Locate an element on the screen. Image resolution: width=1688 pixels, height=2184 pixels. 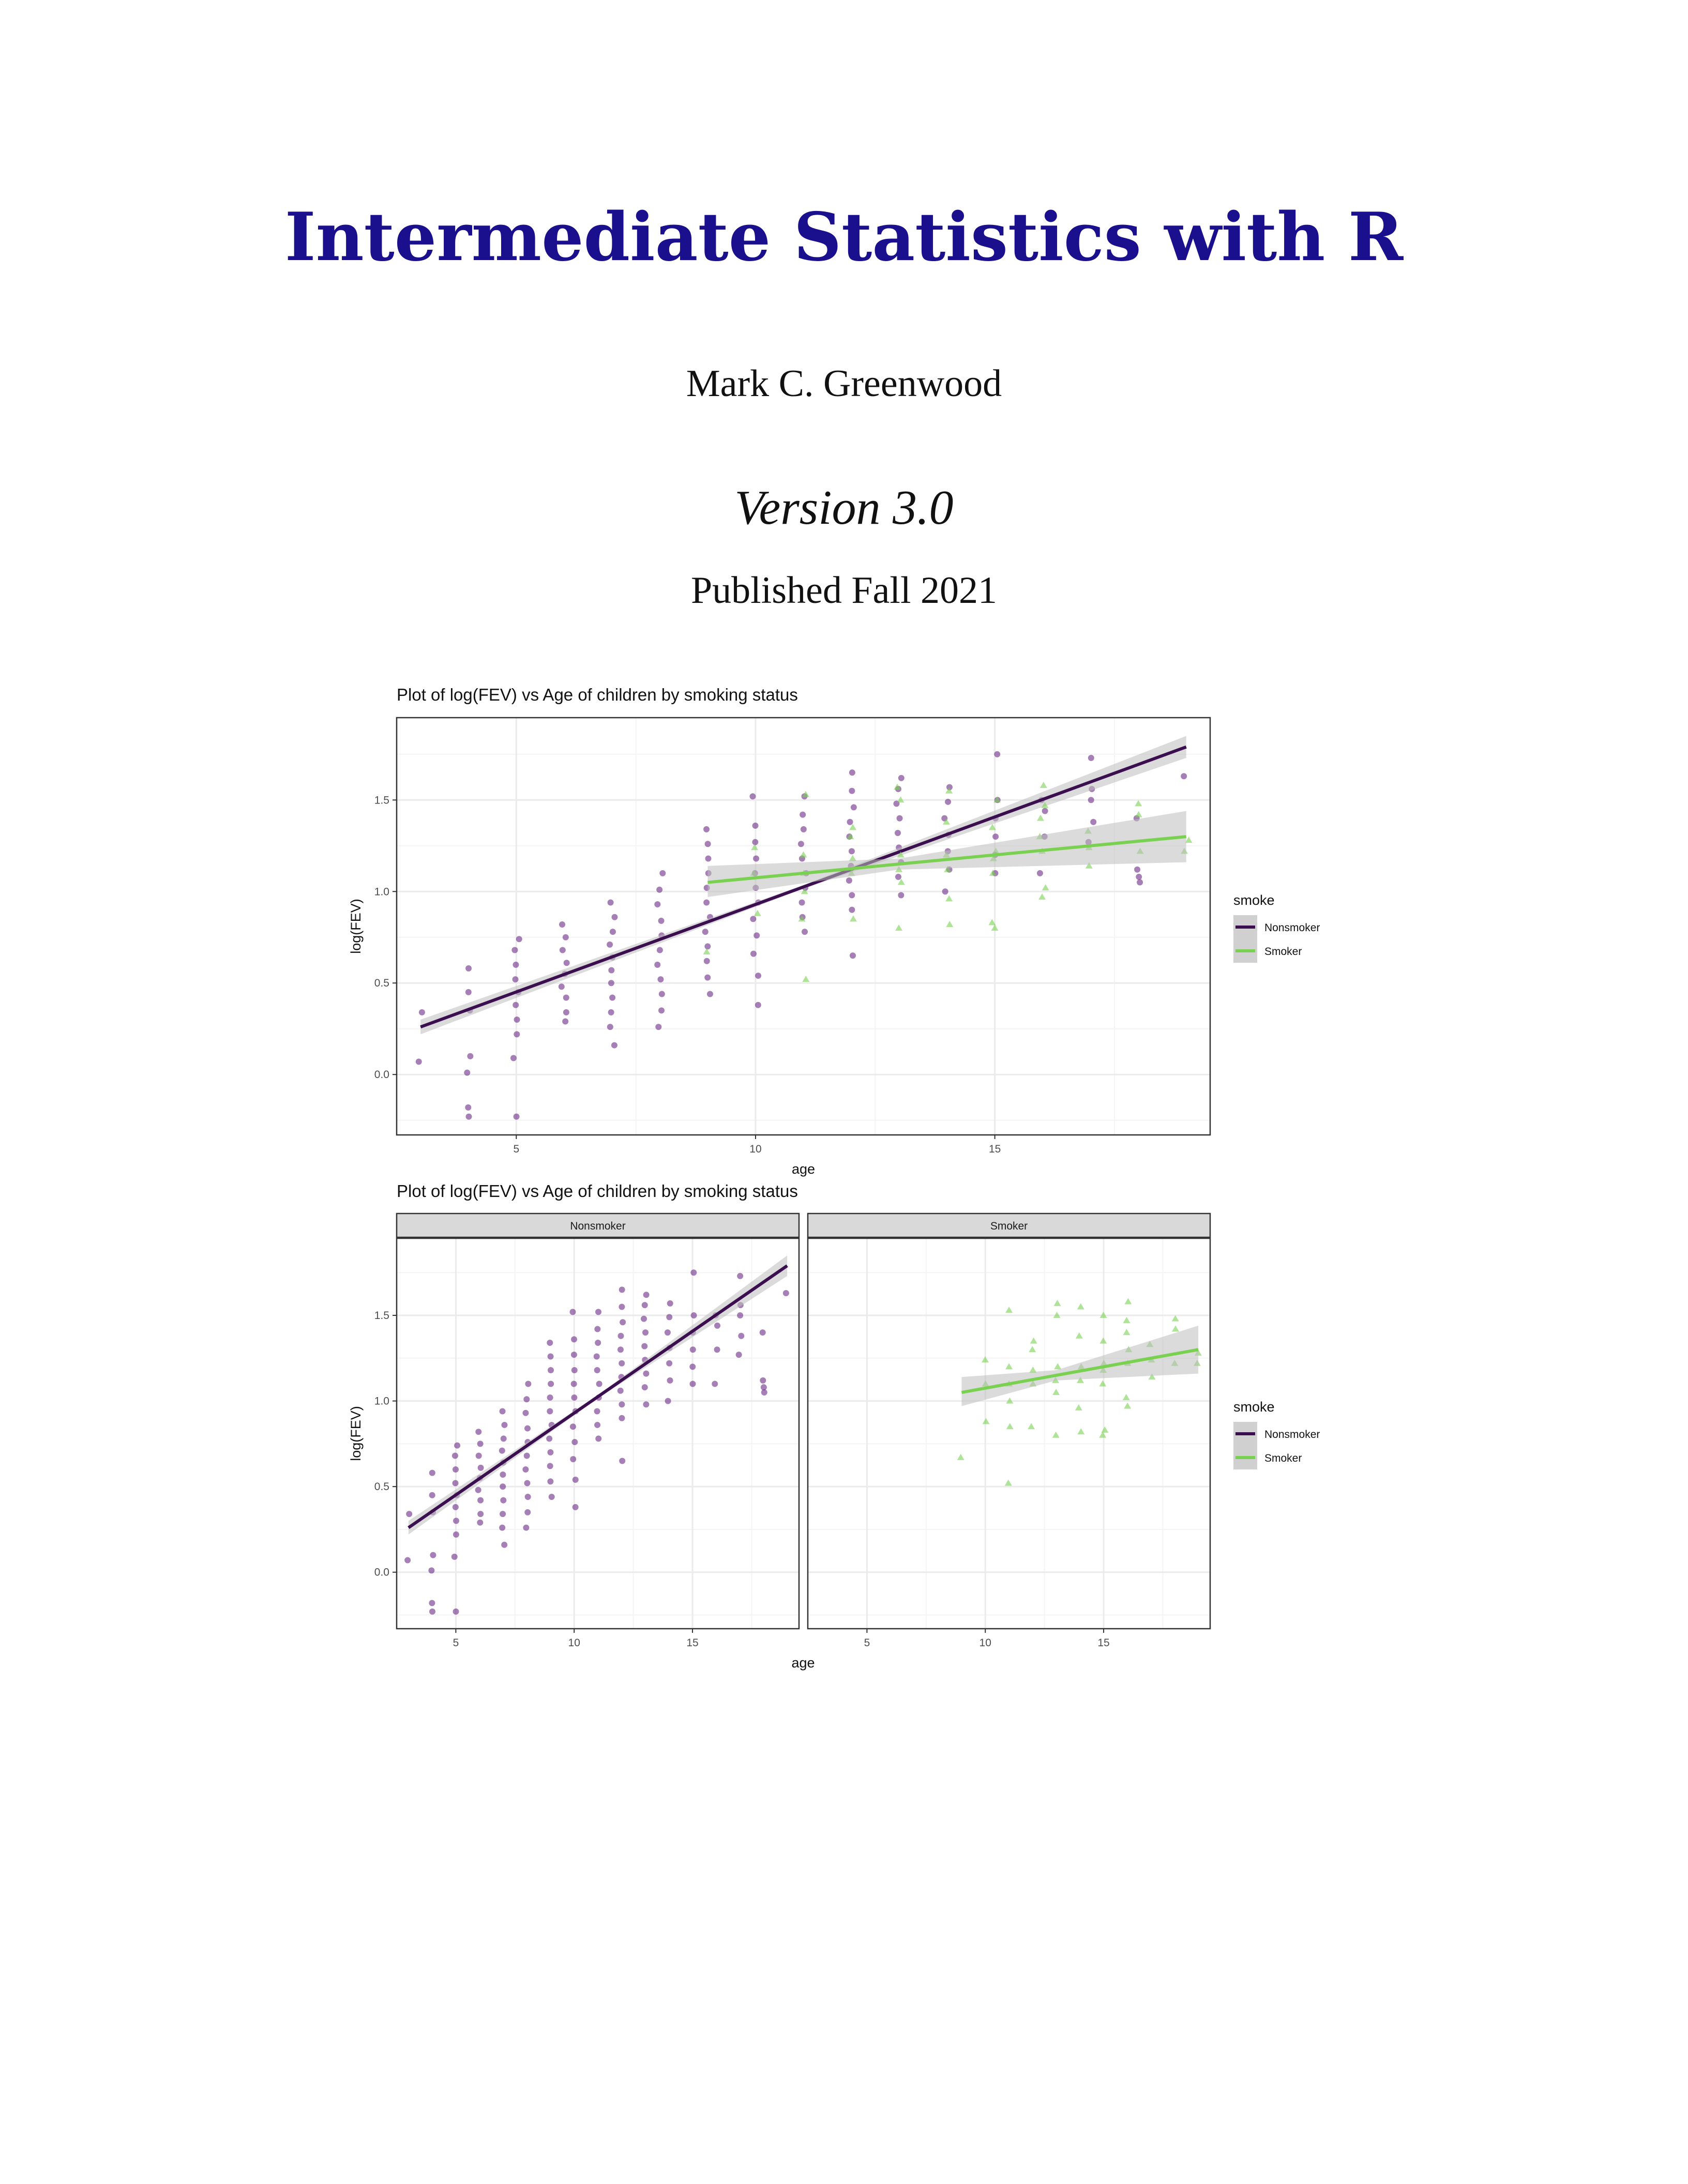
chart2-facet-nonsmoker-y-tick-label: 0.5 is located at coordinates (382, 1487).